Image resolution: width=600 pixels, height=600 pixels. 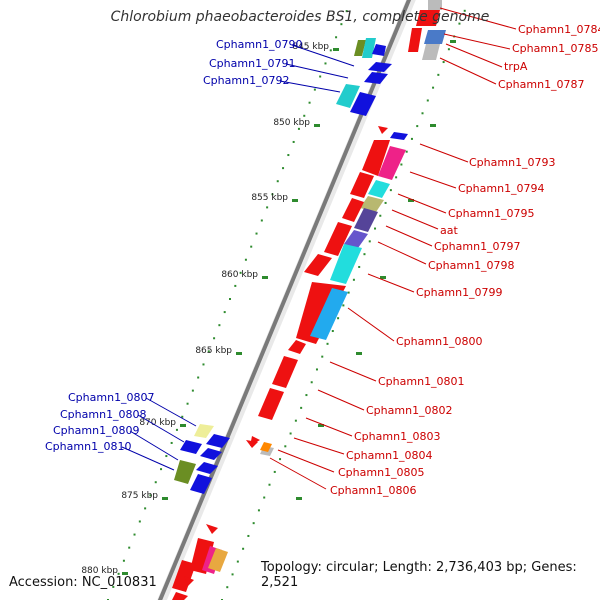 I want to click on gene-label-cphamn1-0809: Cphamn1_0809, so click(x=96, y=430).